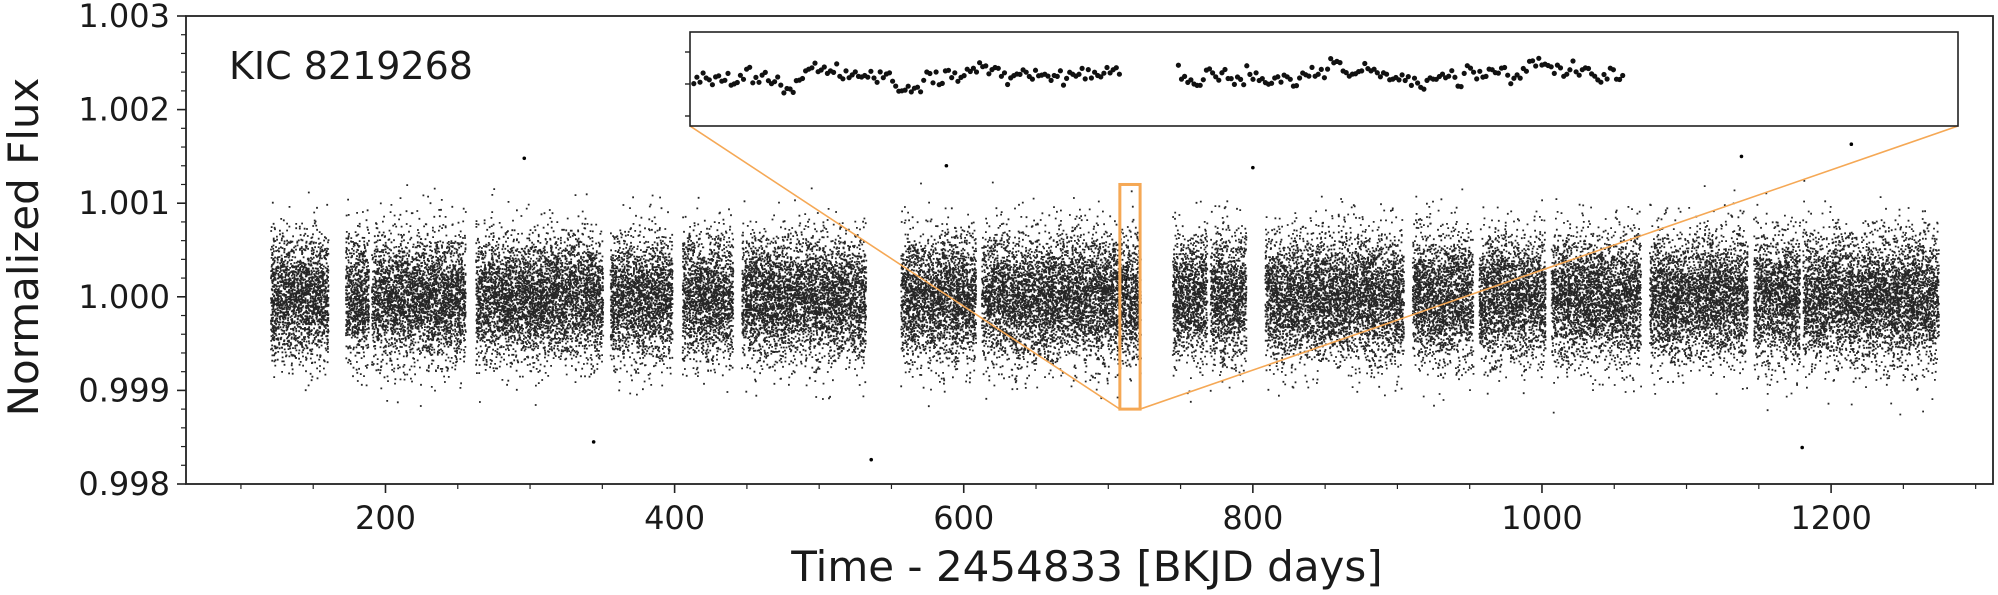 This screenshot has width=1998, height=595. I want to click on inset-points, so click(1158, 75).